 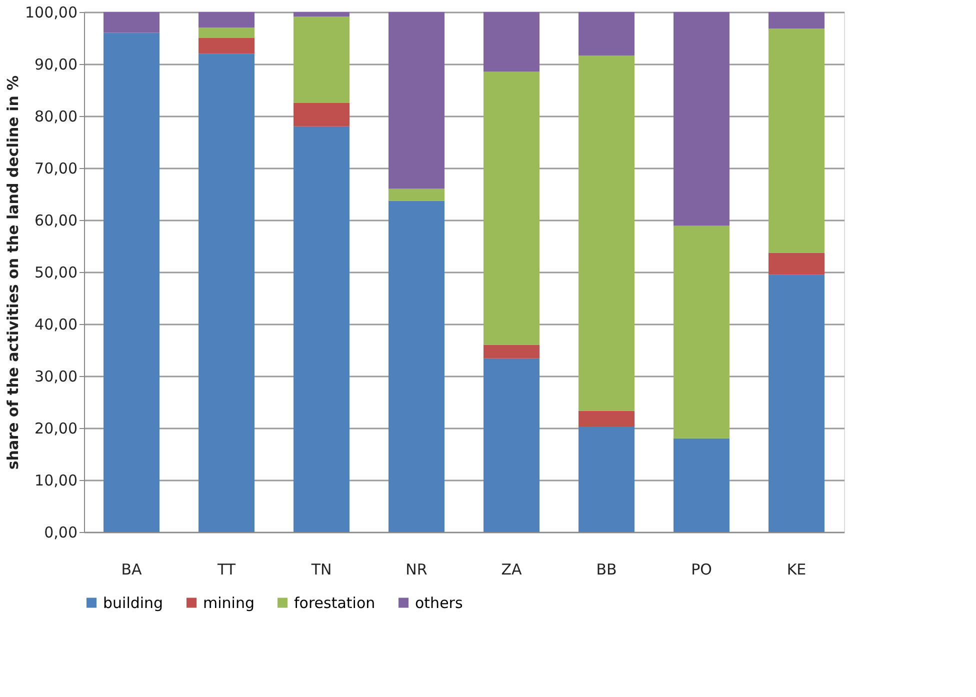 What do you see at coordinates (56, 65) in the screenshot?
I see `y-tick-label: 90,00` at bounding box center [56, 65].